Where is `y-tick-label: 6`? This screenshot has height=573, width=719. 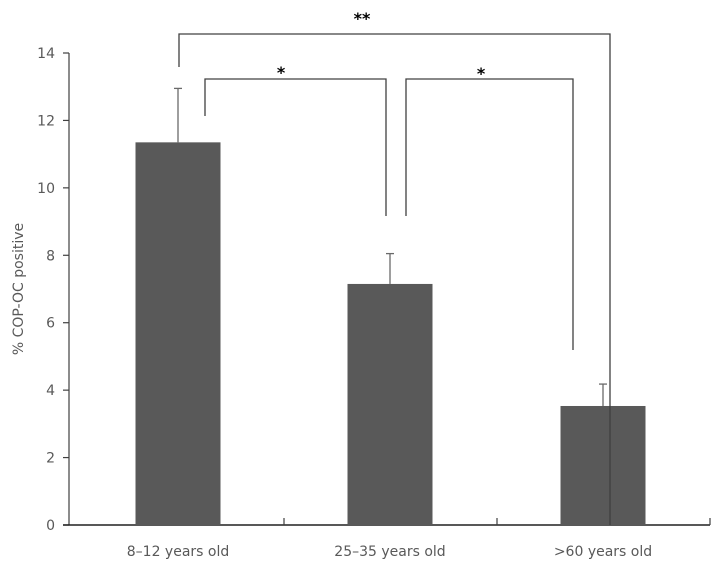 y-tick-label: 6 is located at coordinates (50, 324).